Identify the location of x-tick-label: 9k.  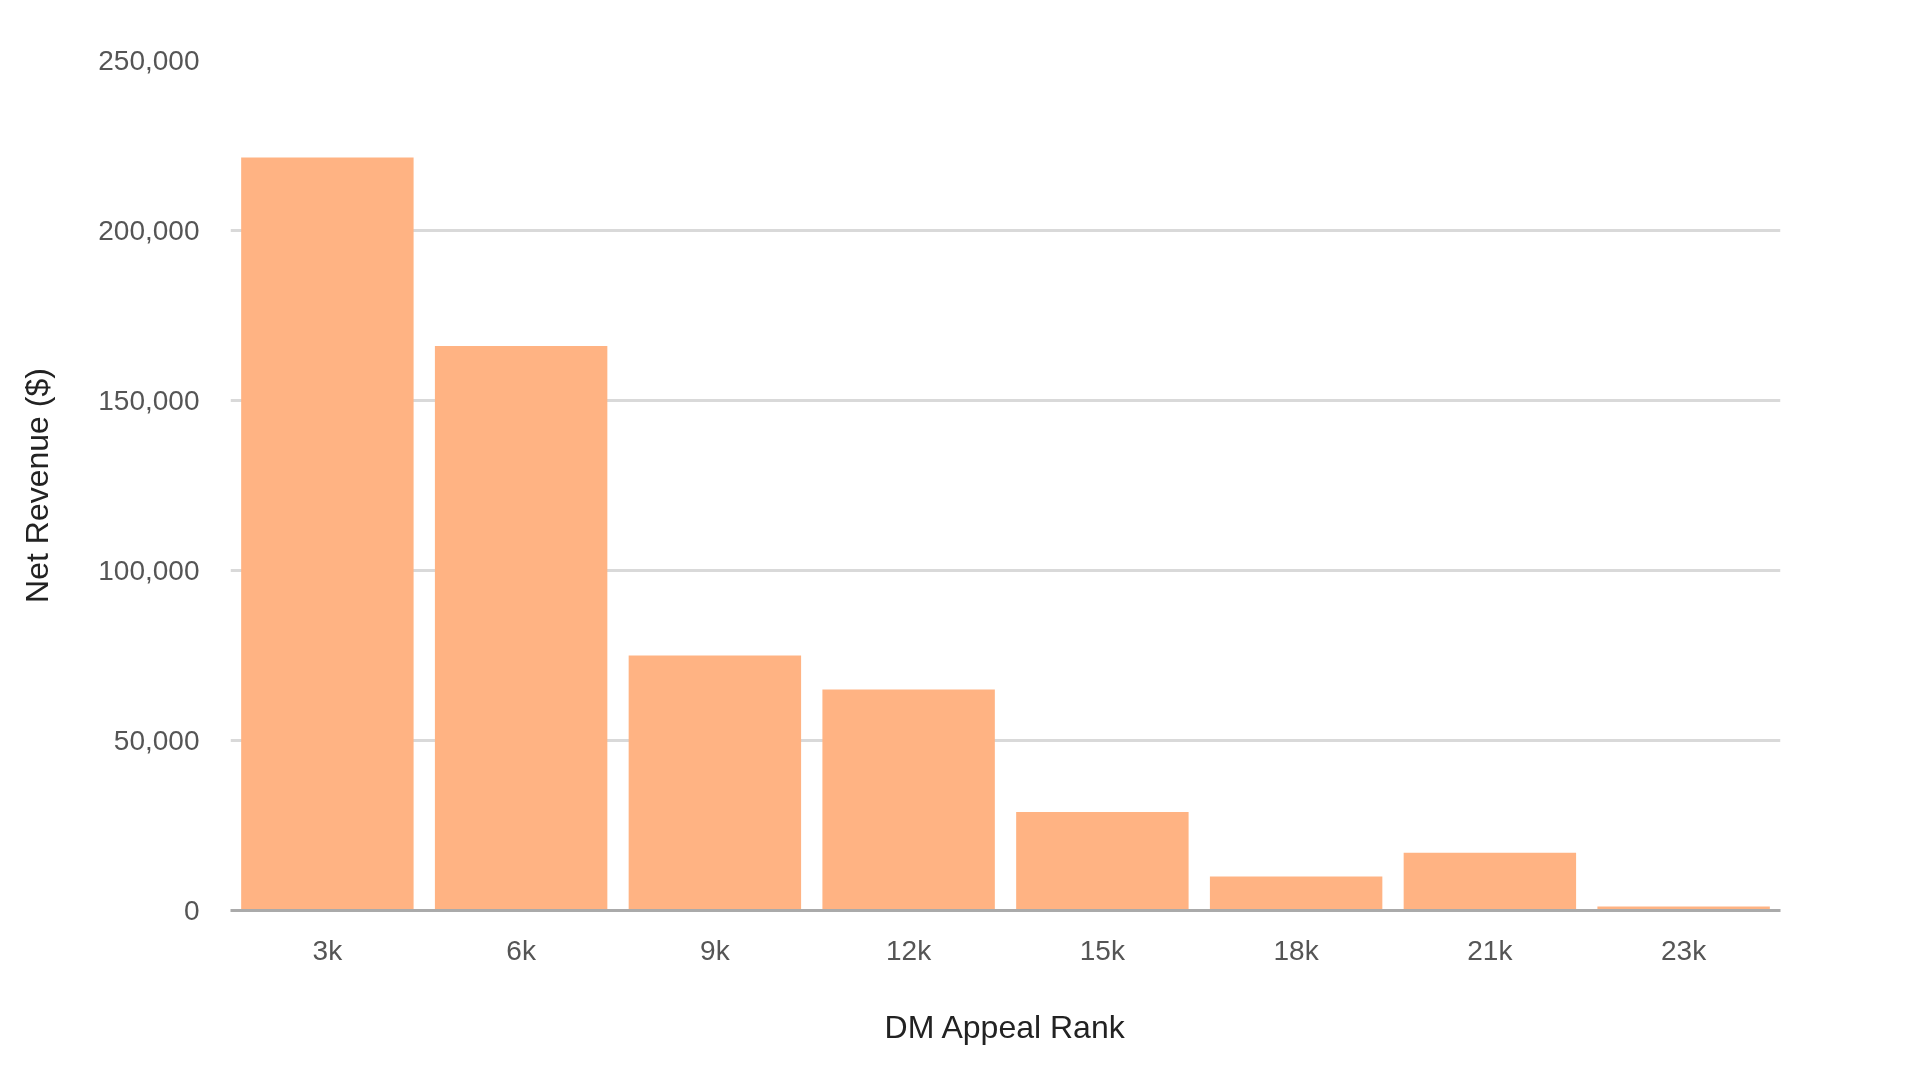
(715, 950).